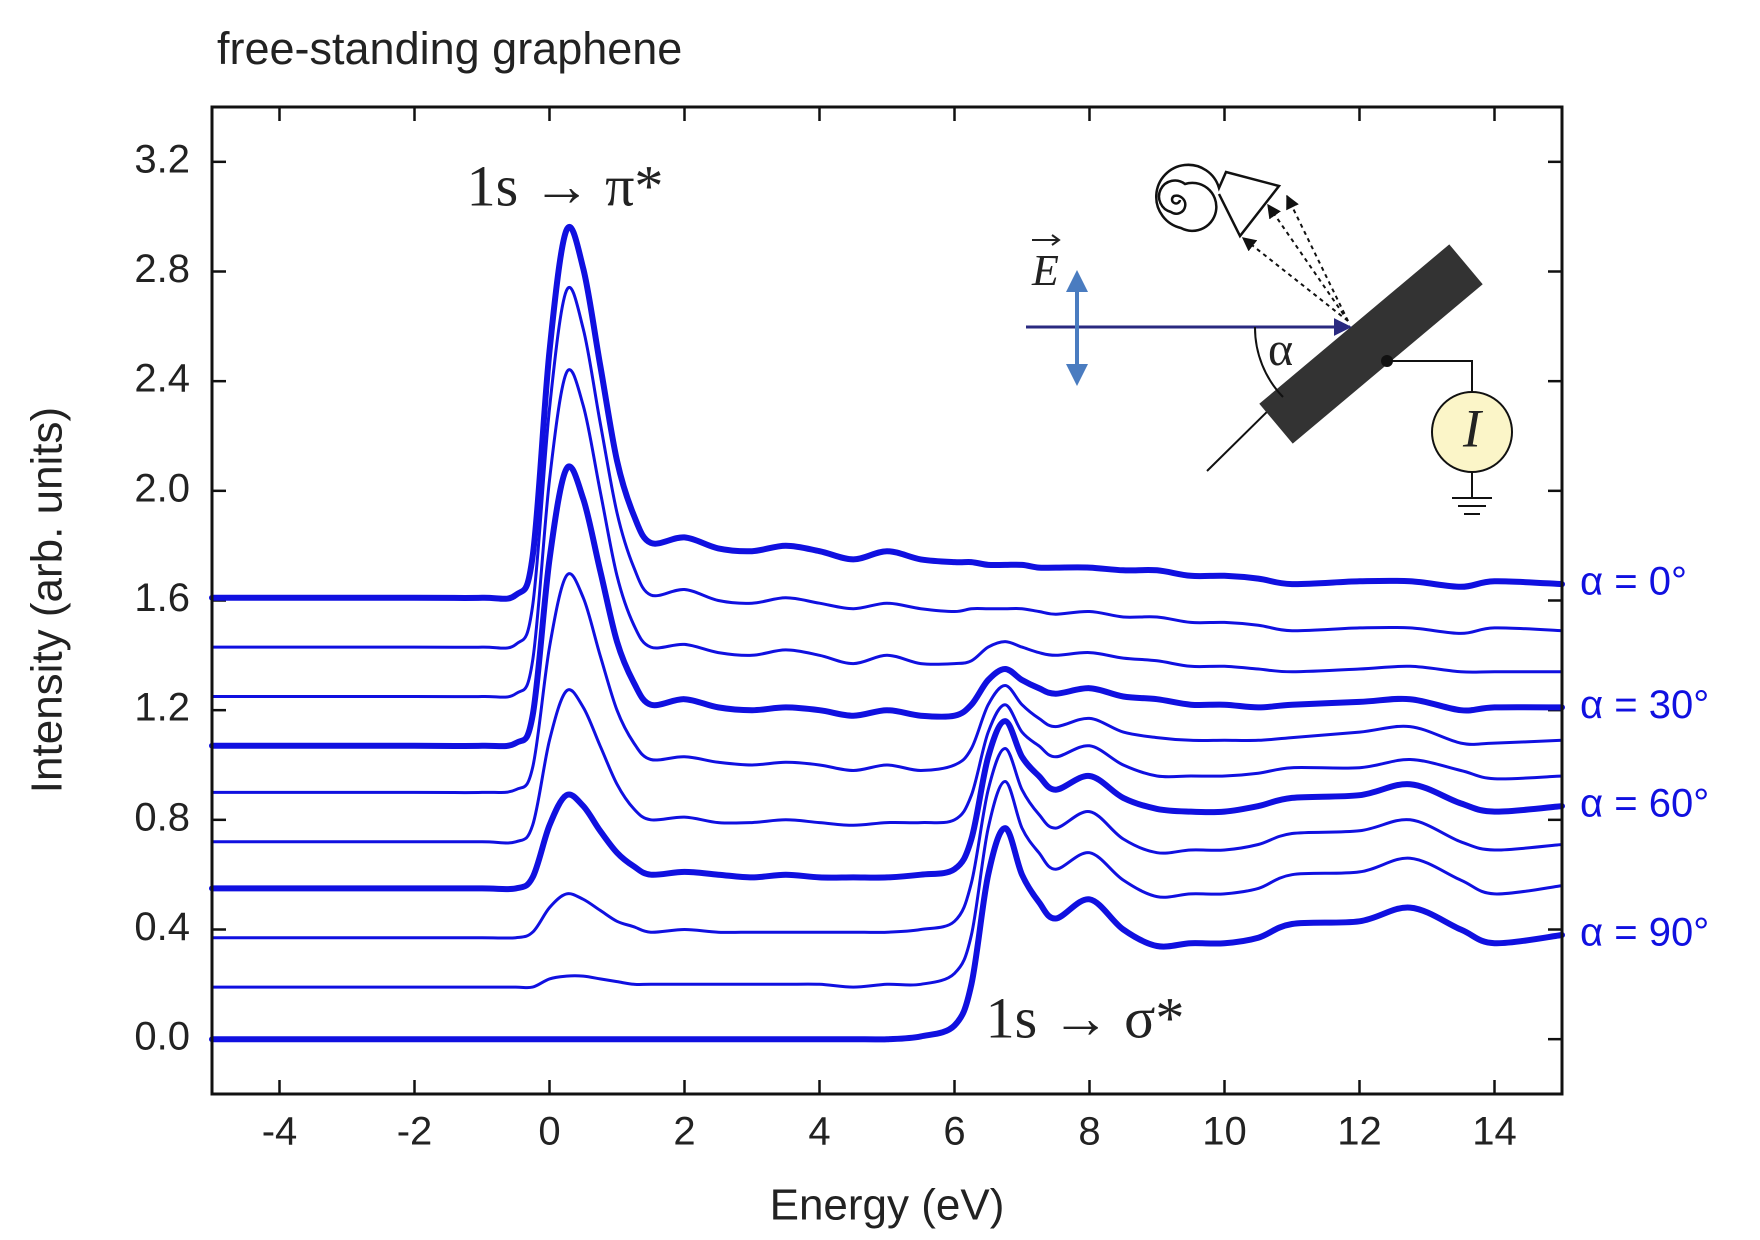 The image size is (1760, 1240). What do you see at coordinates (1644, 933) in the screenshot?
I see `legend-label: α = 90°` at bounding box center [1644, 933].